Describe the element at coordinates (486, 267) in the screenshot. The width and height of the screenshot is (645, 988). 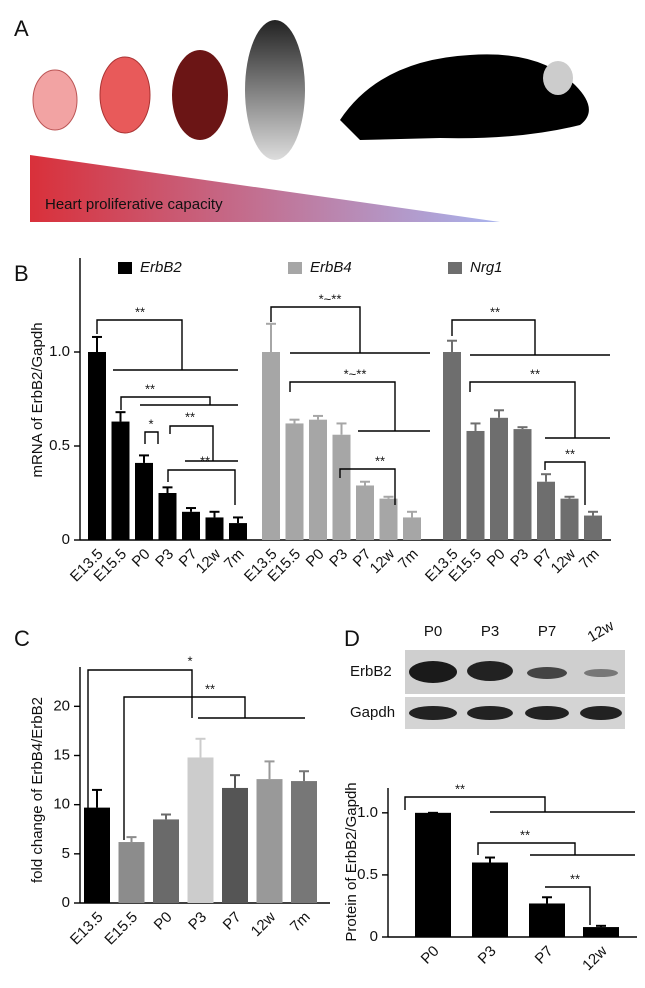
I see `legend-label: Nrg1` at that location.